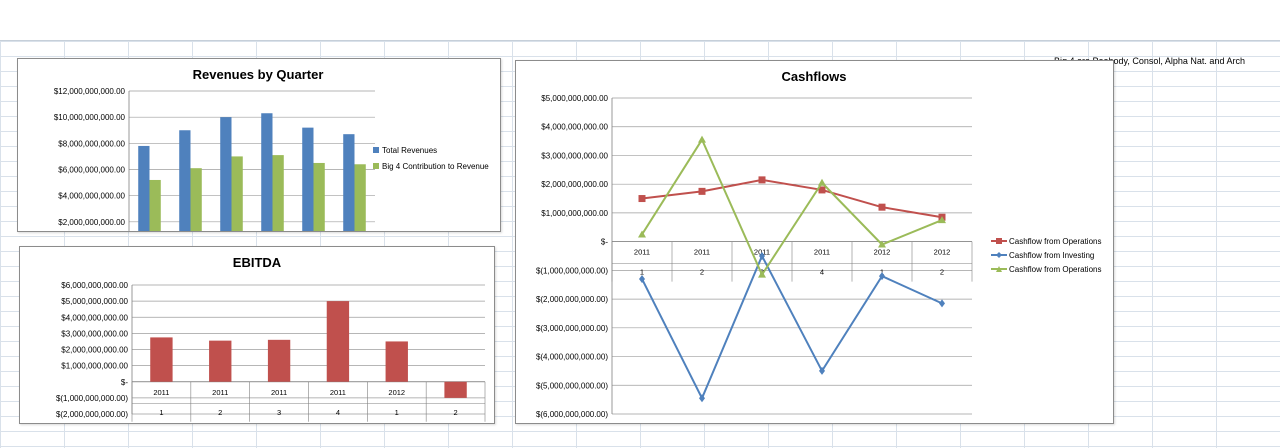  I want to click on y-tick-label: $12,000,000,000.00, so click(90, 91).